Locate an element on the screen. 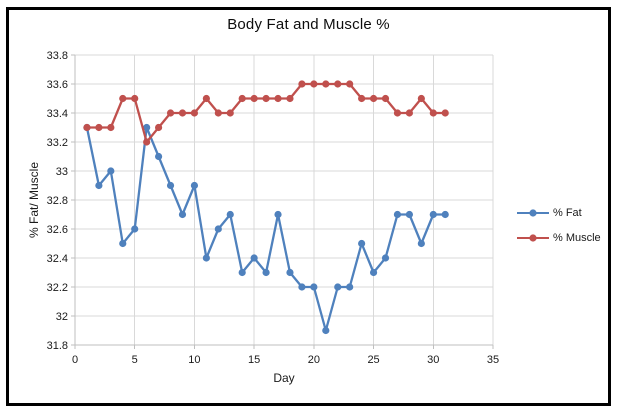 The width and height of the screenshot is (620, 417). y-tick-label: 32.2 is located at coordinates (57, 288).